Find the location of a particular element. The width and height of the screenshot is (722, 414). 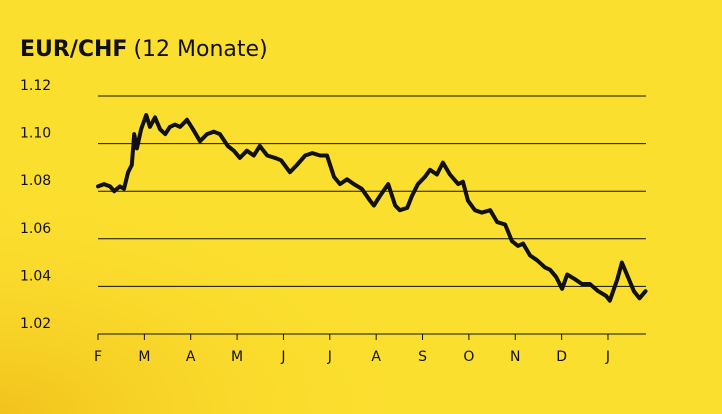

y-tick-label: 1.10 is located at coordinates (35, 134).